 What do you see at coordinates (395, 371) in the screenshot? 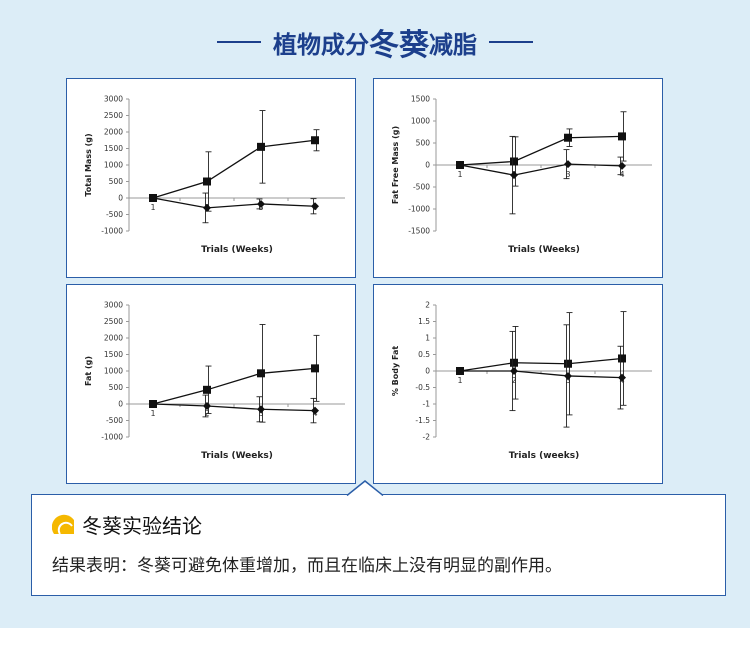
I see `y-axis-label: % Body Fat` at bounding box center [395, 371].